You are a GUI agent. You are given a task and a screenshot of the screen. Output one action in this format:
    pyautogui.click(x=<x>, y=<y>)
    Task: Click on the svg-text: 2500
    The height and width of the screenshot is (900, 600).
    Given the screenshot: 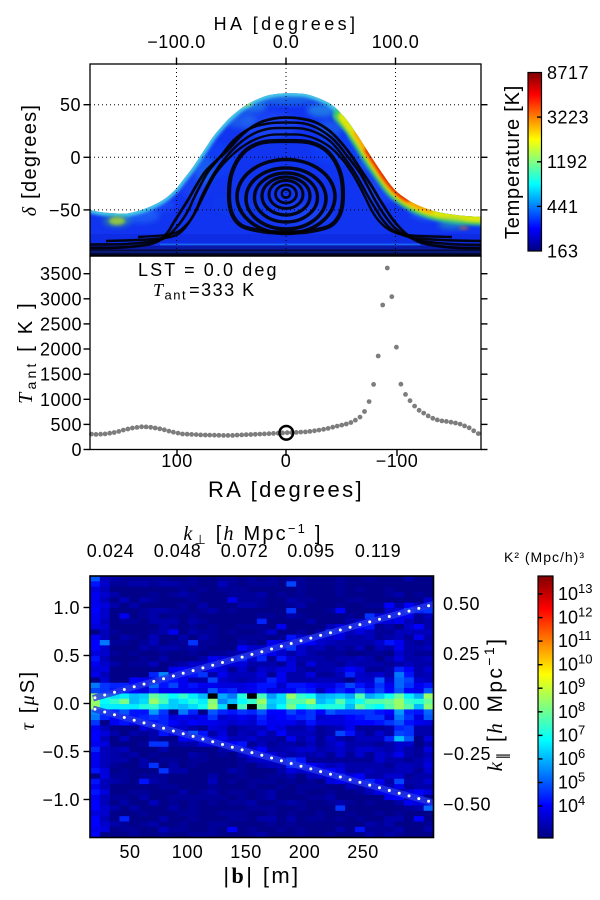 What is the action you would take?
    pyautogui.click(x=61, y=324)
    